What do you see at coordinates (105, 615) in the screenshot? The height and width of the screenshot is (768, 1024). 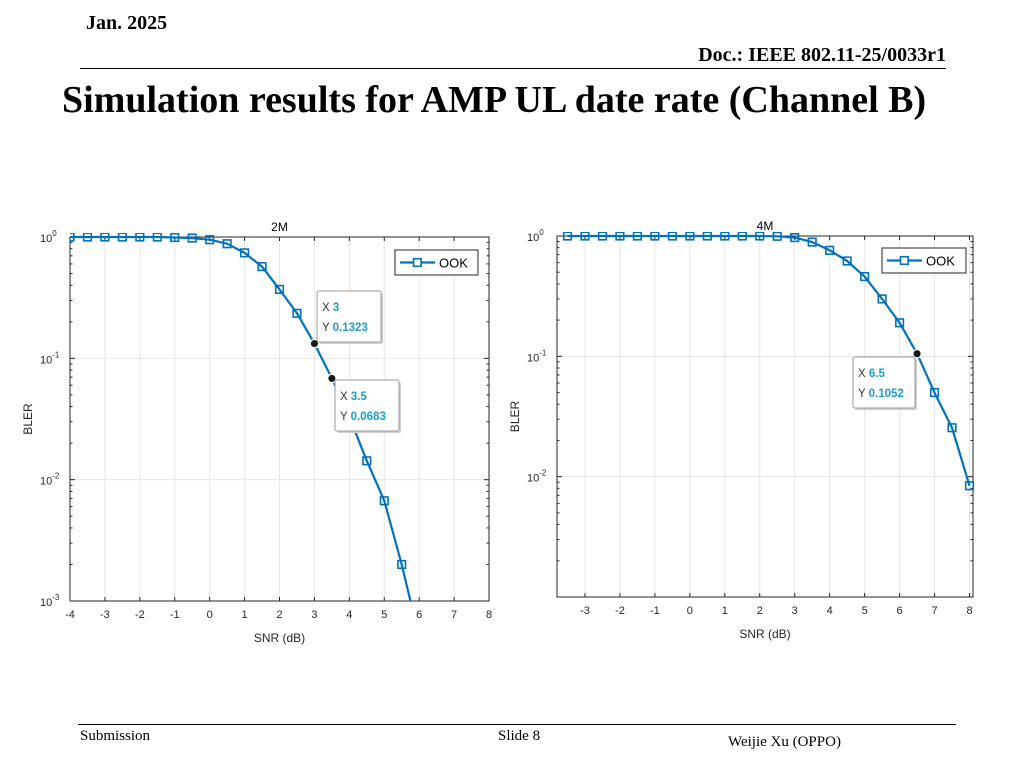 I see `x-tick-label: -3` at bounding box center [105, 615].